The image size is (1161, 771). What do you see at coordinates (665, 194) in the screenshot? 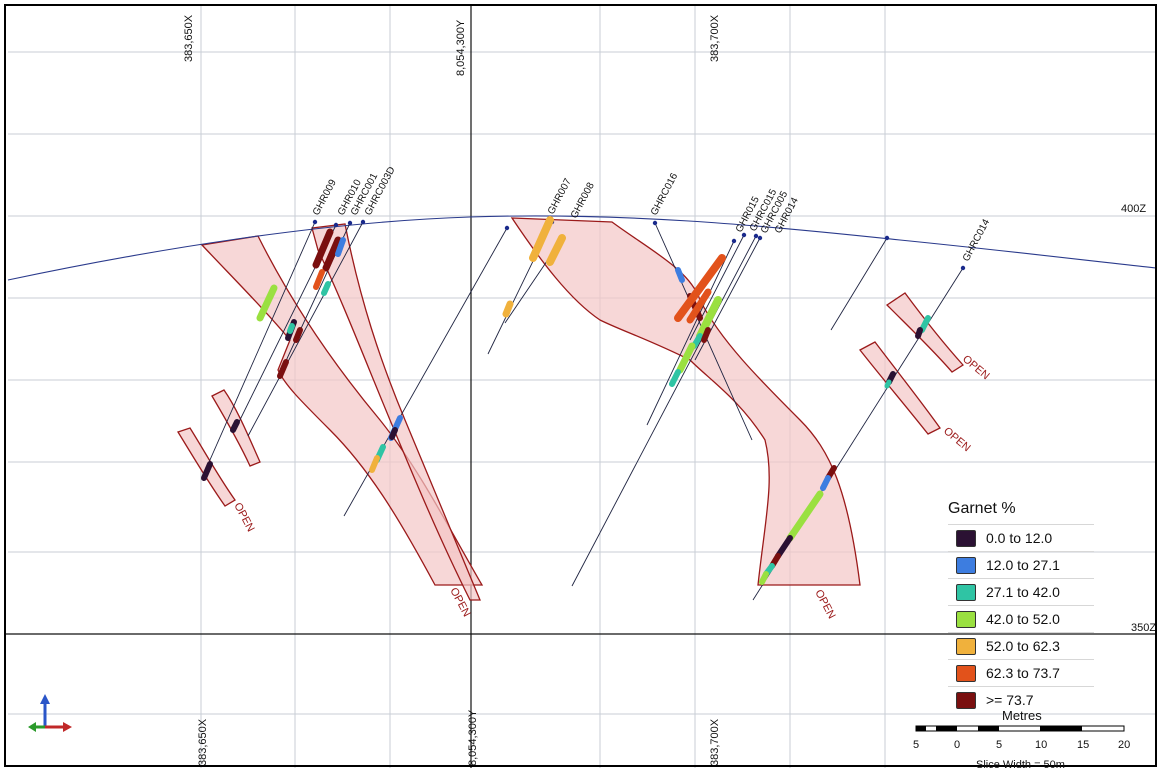
I see `label-ghrc016: GHRC016` at bounding box center [665, 194].